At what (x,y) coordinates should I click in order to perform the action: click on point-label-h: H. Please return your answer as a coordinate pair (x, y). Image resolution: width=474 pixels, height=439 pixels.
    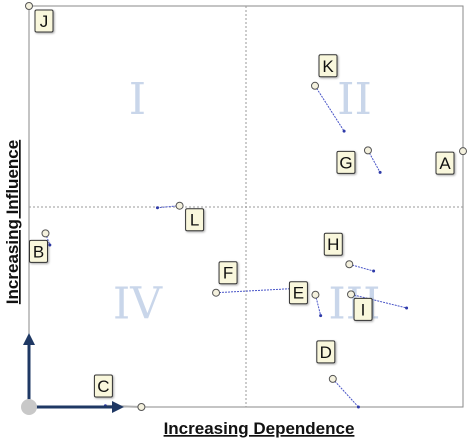
    Looking at the image, I should click on (333, 244).